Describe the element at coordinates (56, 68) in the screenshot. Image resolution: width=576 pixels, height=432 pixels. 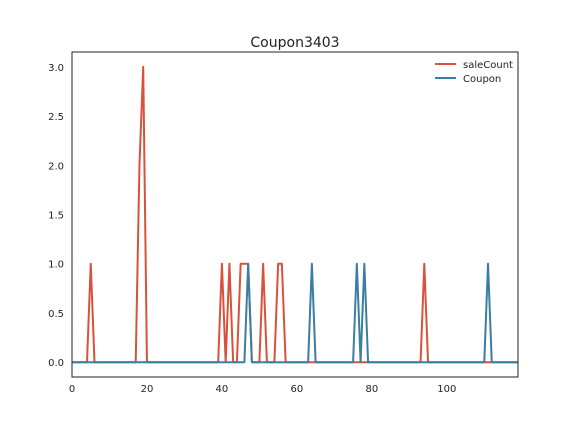
I see `y-tick-label: 3.0` at that location.